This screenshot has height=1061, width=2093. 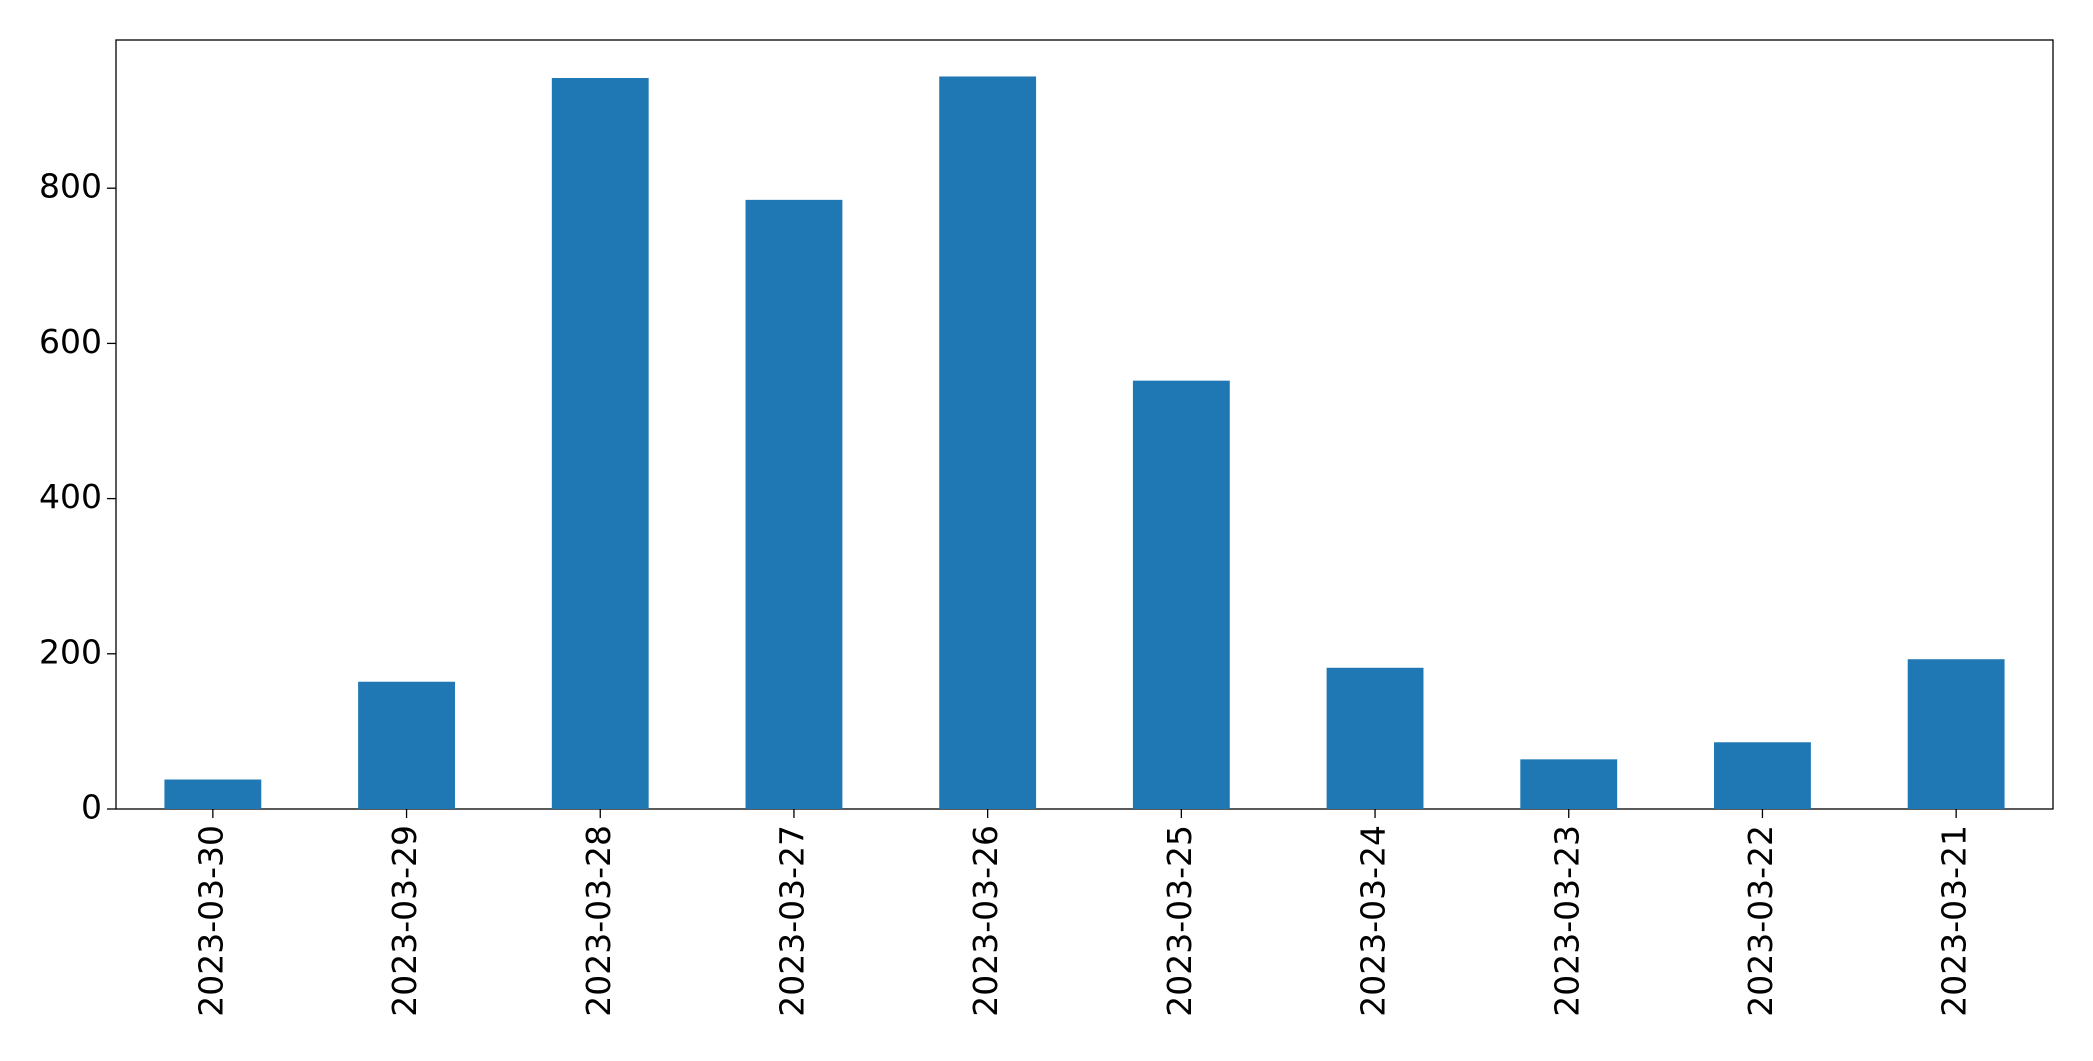 I want to click on x-tick-label: 2023-03-26, so click(x=985, y=921).